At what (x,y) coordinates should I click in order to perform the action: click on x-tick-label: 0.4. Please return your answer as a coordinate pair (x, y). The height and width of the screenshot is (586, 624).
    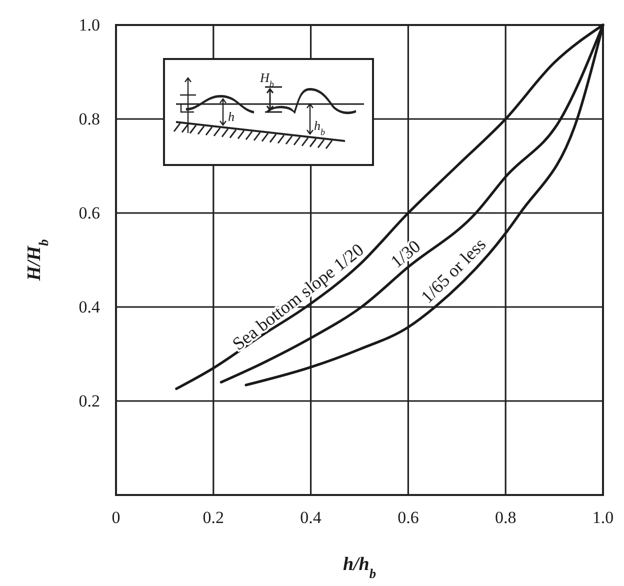
    Looking at the image, I should click on (311, 518).